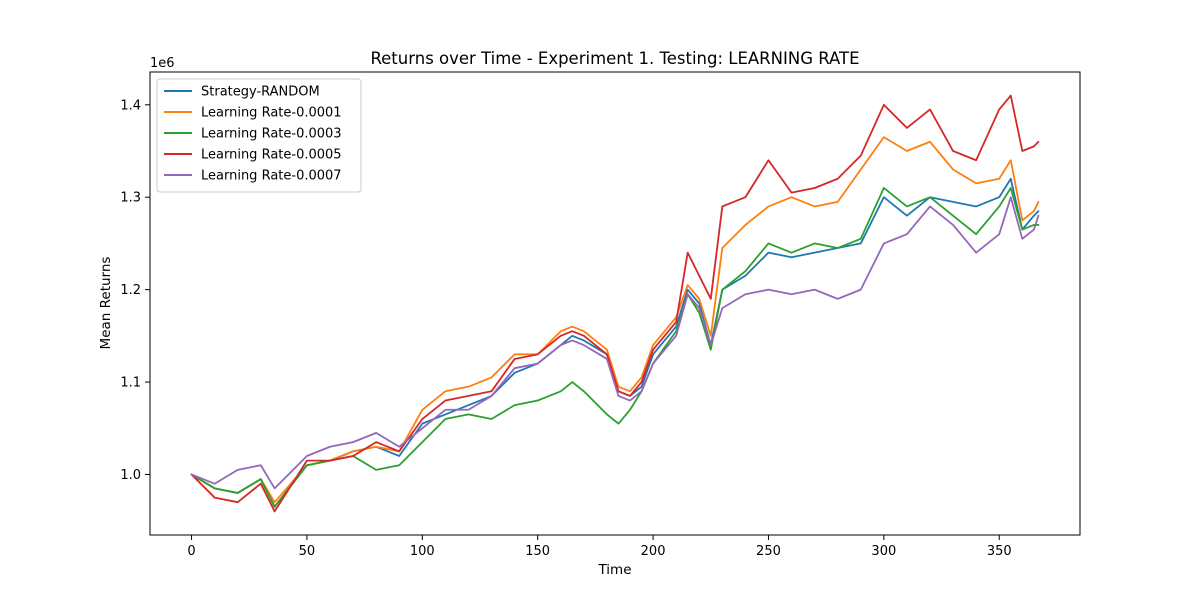  What do you see at coordinates (162, 63) in the screenshot?
I see `y-offset-label: 1e6` at bounding box center [162, 63].